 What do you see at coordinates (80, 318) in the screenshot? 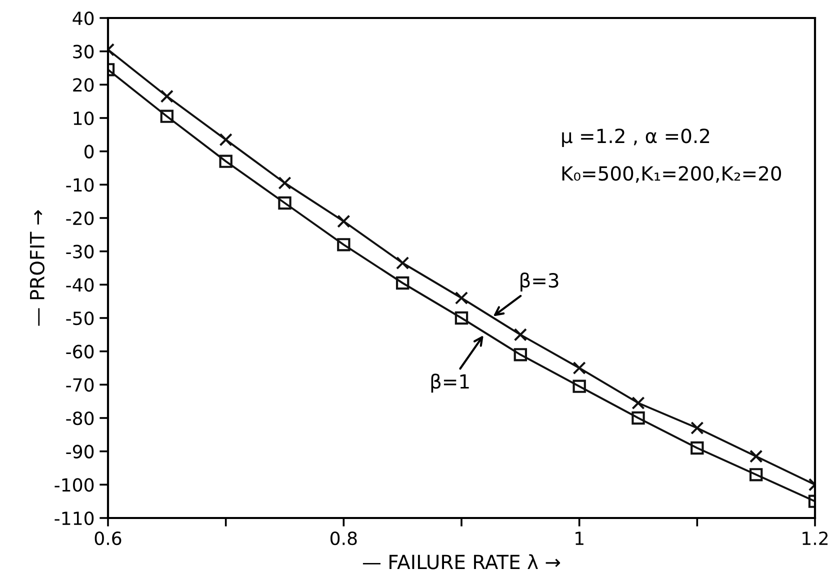
I see `y-tick-label: -50` at bounding box center [80, 318].